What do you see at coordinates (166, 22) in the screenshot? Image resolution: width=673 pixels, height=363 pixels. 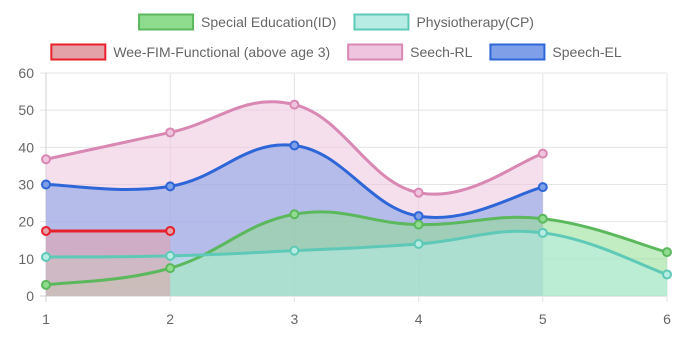 I see `legend-swatch-special-education-id` at bounding box center [166, 22].